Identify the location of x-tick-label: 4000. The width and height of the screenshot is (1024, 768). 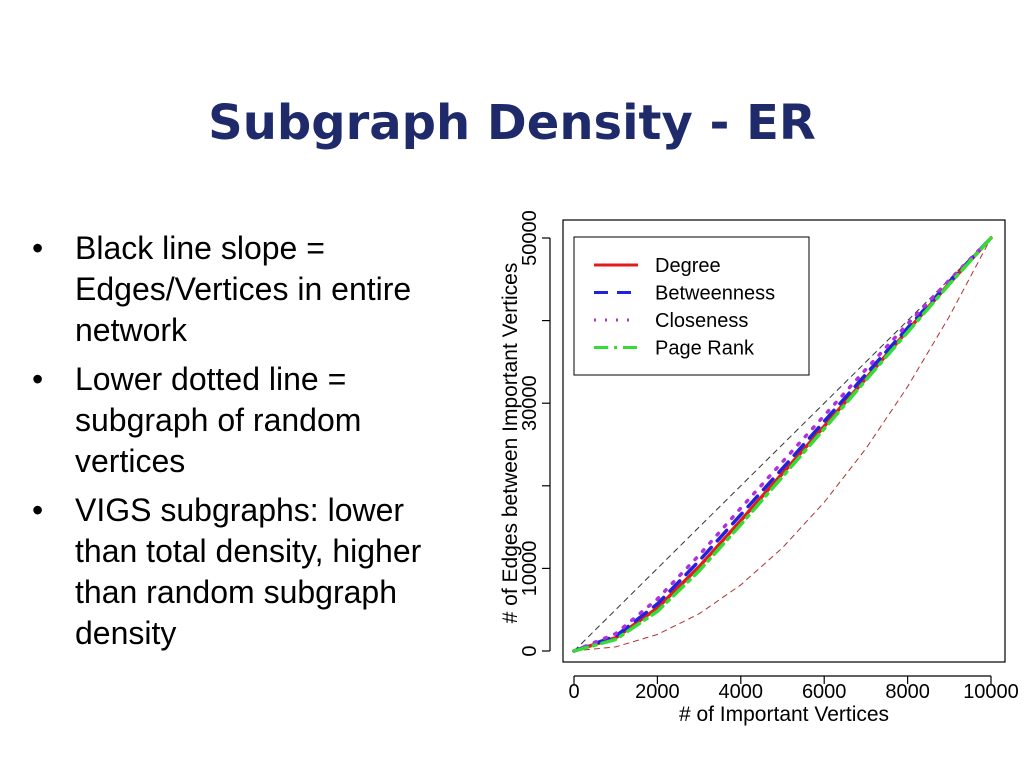
(741, 692).